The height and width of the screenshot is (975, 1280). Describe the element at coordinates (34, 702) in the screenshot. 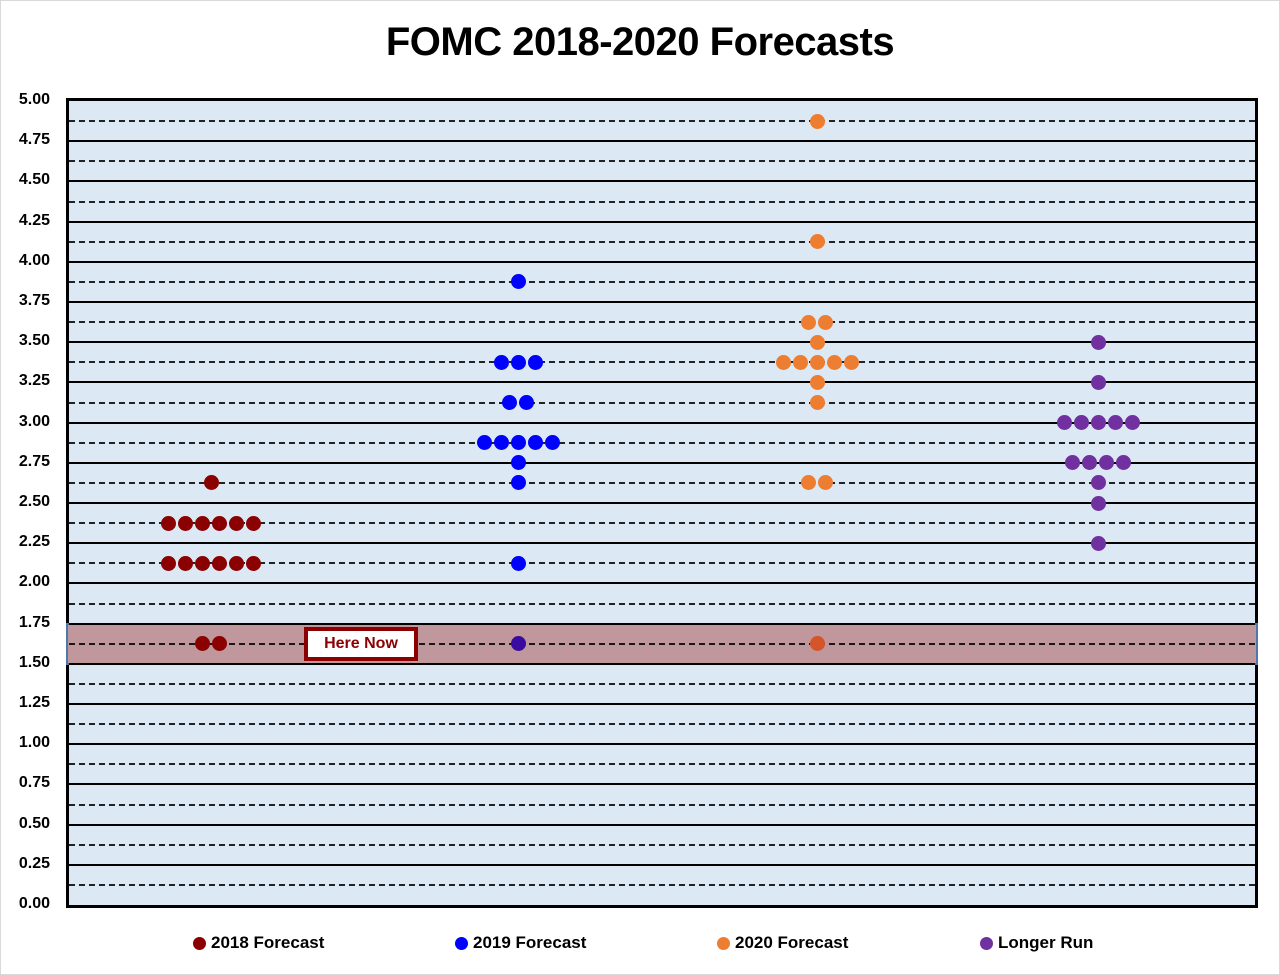

I see `y-tick-label: 1.25` at that location.